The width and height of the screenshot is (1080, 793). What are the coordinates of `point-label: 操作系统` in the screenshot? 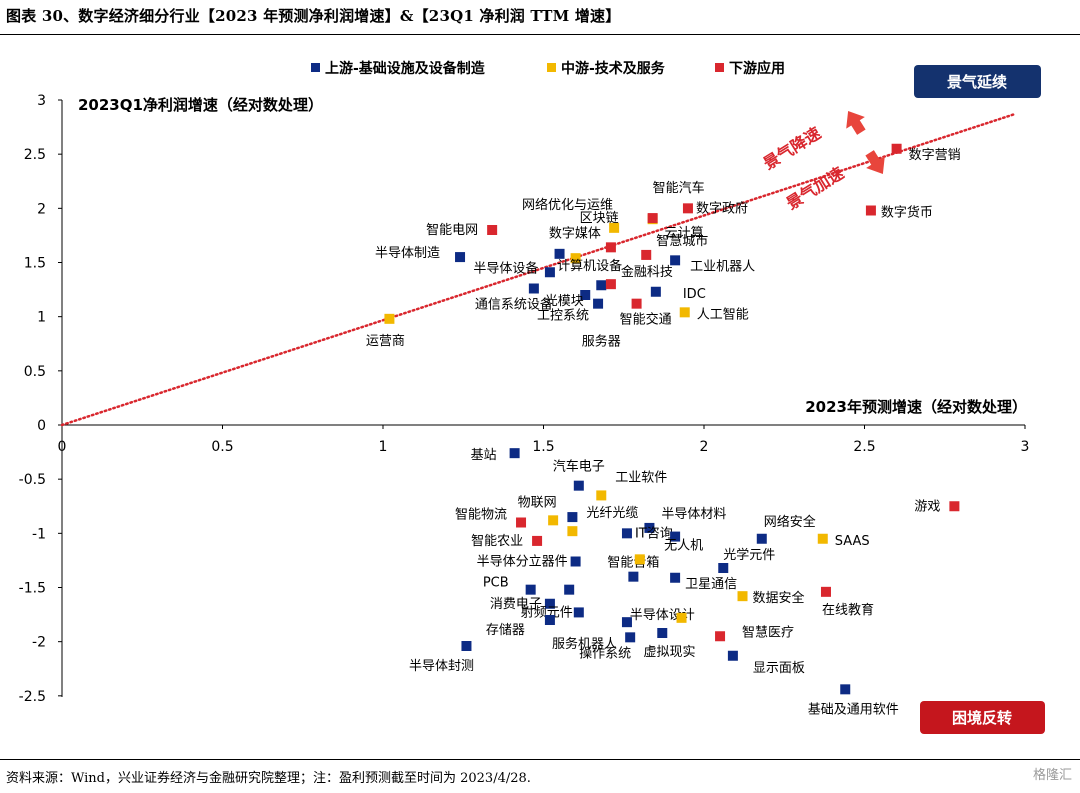 It's located at (605, 653).